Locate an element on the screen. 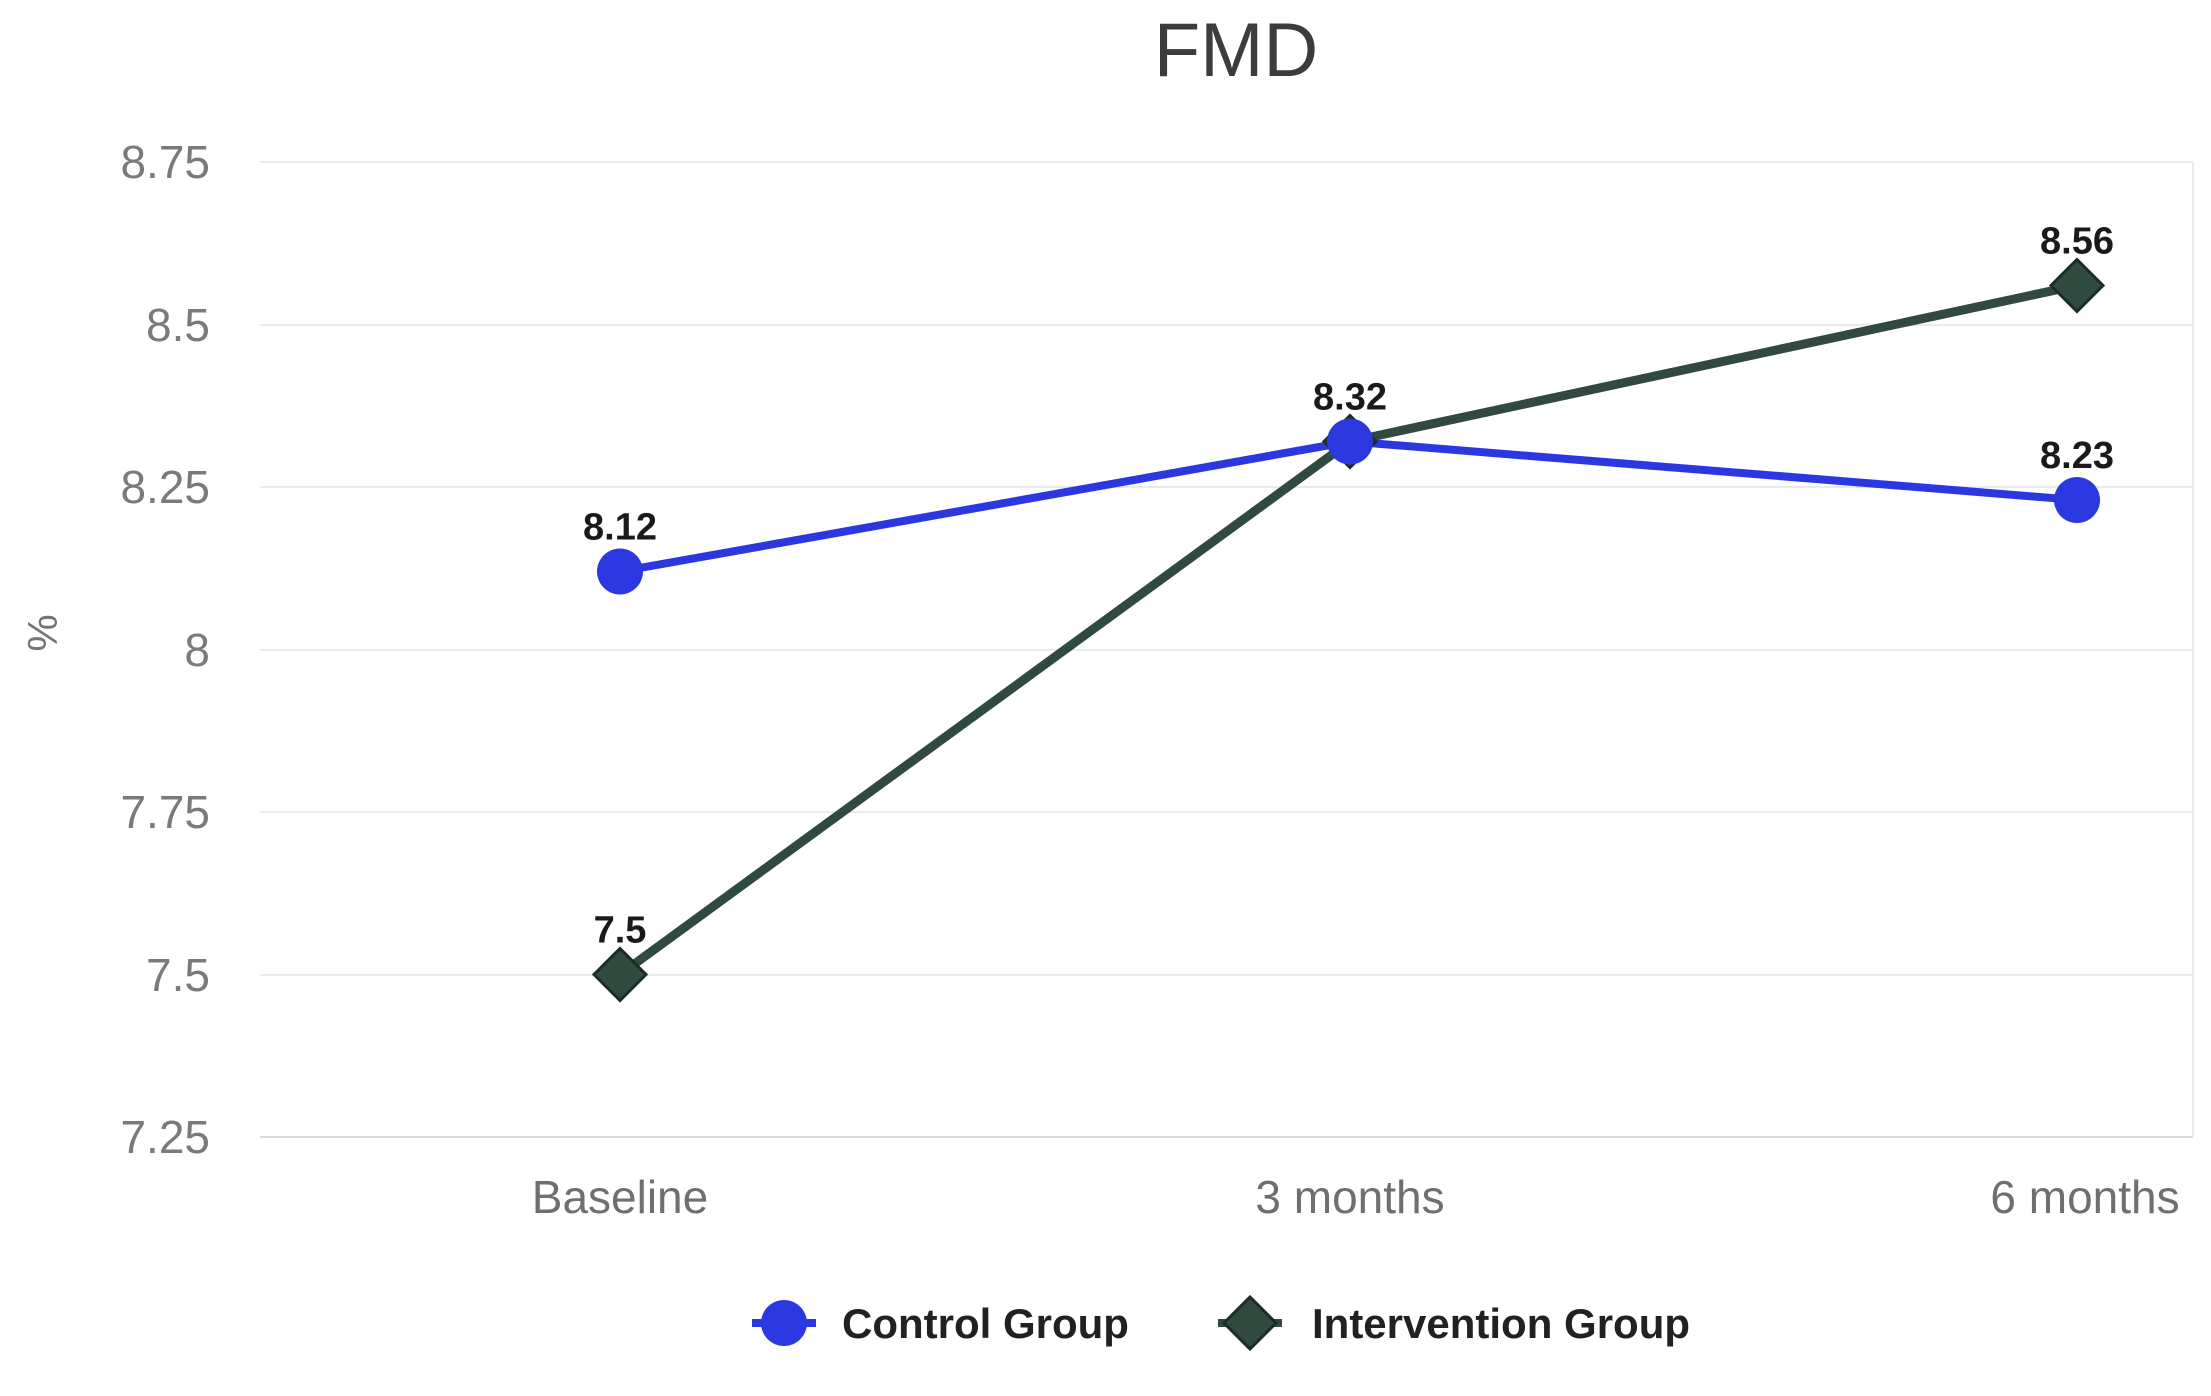 The width and height of the screenshot is (2211, 1396). data-label-control-group-3-months: 8.32 is located at coordinates (1350, 398).